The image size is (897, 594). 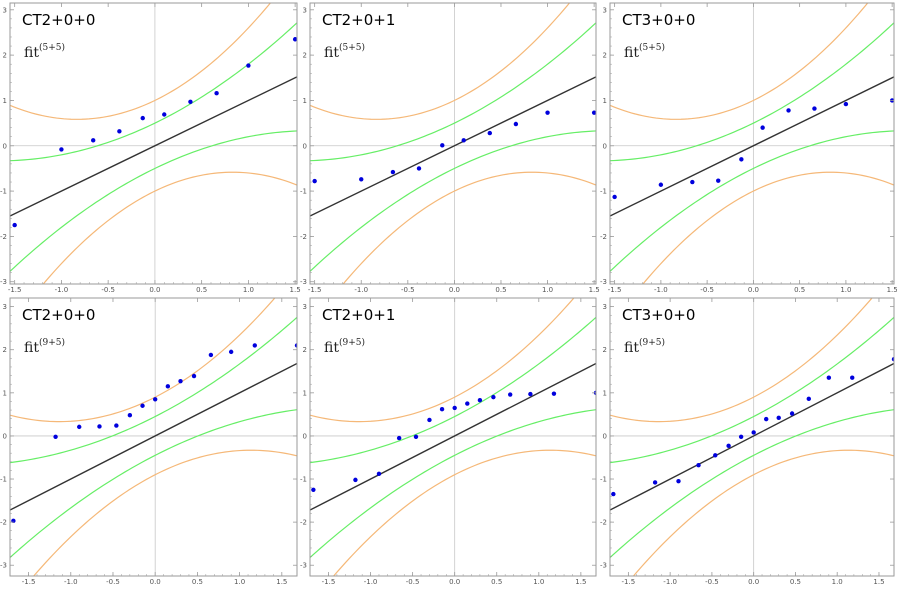 What do you see at coordinates (652, 47) in the screenshot?
I see `fit-superscript: (5+5)` at bounding box center [652, 47].